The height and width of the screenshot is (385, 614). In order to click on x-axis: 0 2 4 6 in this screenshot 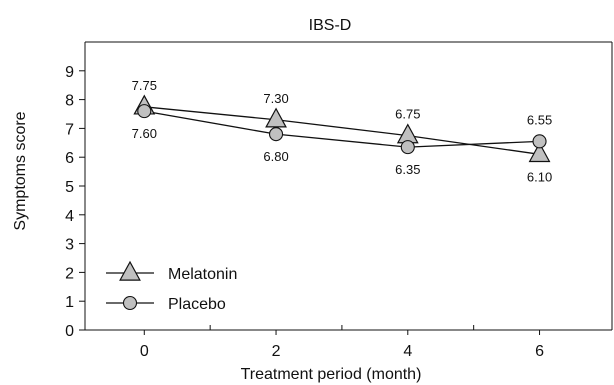, I will do `click(342, 342)`.